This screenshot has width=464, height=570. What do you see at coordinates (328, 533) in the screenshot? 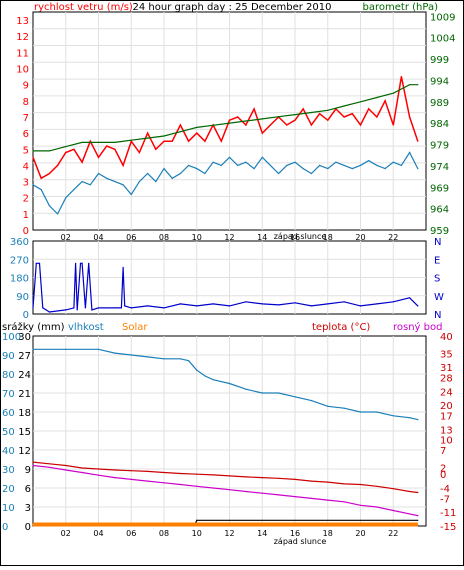
I see `hour-tick-label: 18` at bounding box center [328, 533].